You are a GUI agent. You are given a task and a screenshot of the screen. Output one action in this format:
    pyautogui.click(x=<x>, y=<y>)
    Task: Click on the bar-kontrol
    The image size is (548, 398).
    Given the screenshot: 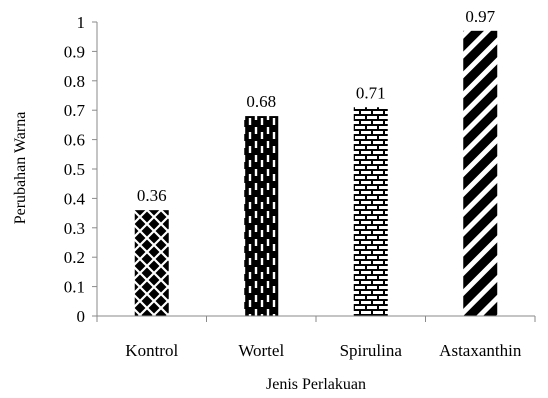 What is the action you would take?
    pyautogui.click(x=151, y=263)
    